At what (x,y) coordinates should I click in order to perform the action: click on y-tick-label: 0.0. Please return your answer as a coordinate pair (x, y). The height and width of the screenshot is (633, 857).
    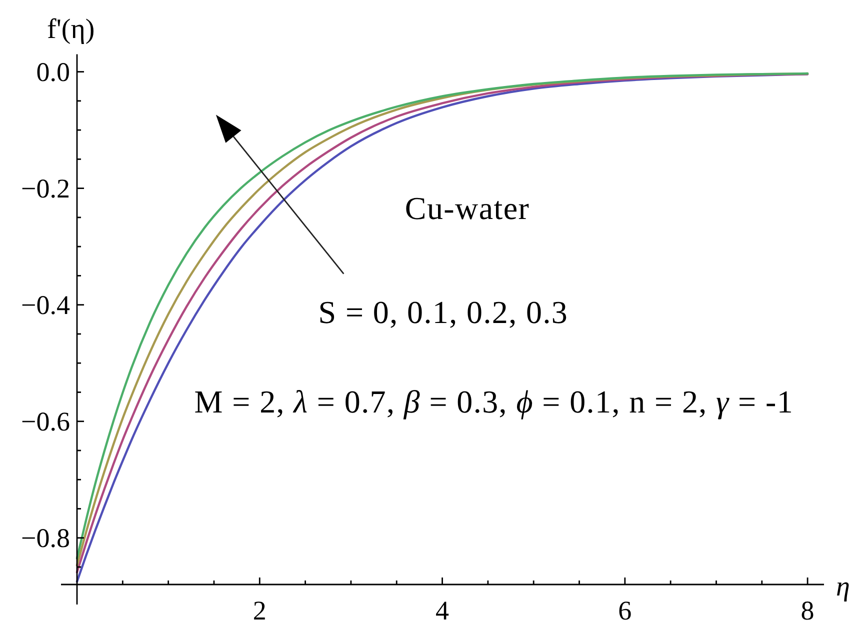
    Looking at the image, I should click on (53, 71).